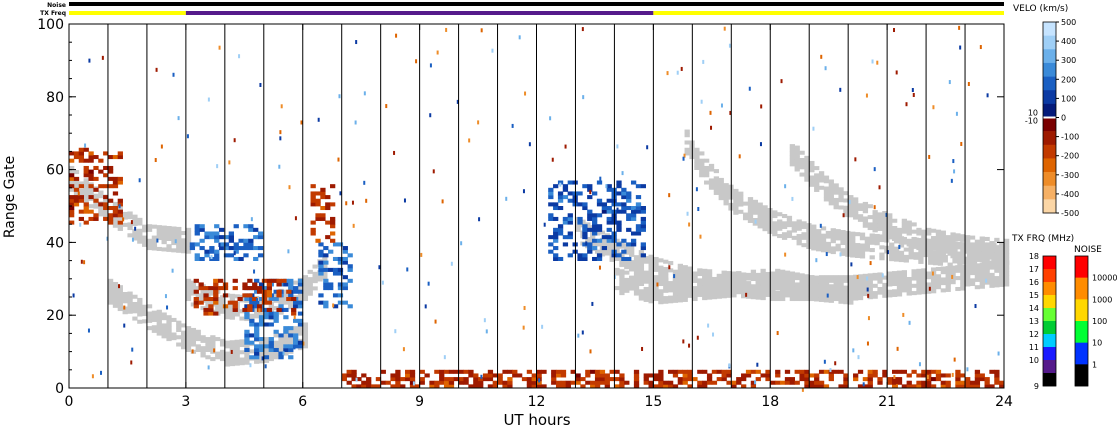  Describe the element at coordinates (1004, 402) in the screenshot. I see `x-tick-label: 24` at that location.